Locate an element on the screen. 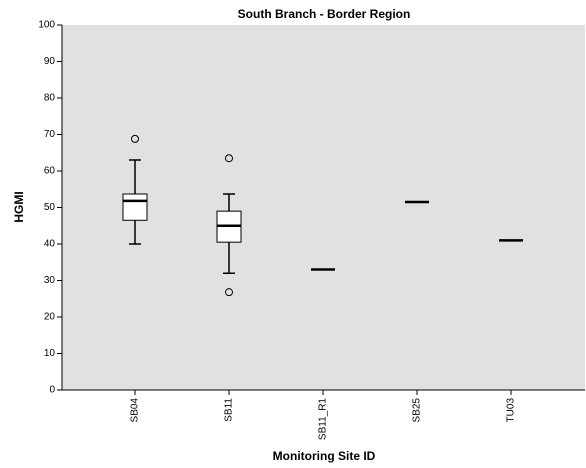  y-tick-label: 50 is located at coordinates (50, 207).